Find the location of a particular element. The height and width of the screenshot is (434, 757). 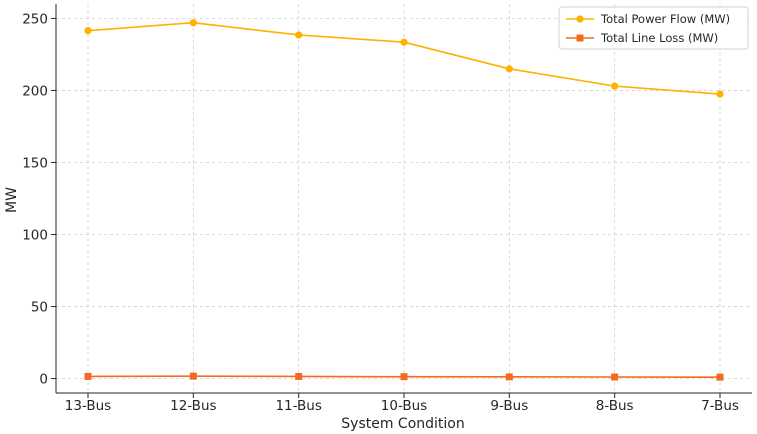

x-tick-label: 13-Bus is located at coordinates (88, 406).